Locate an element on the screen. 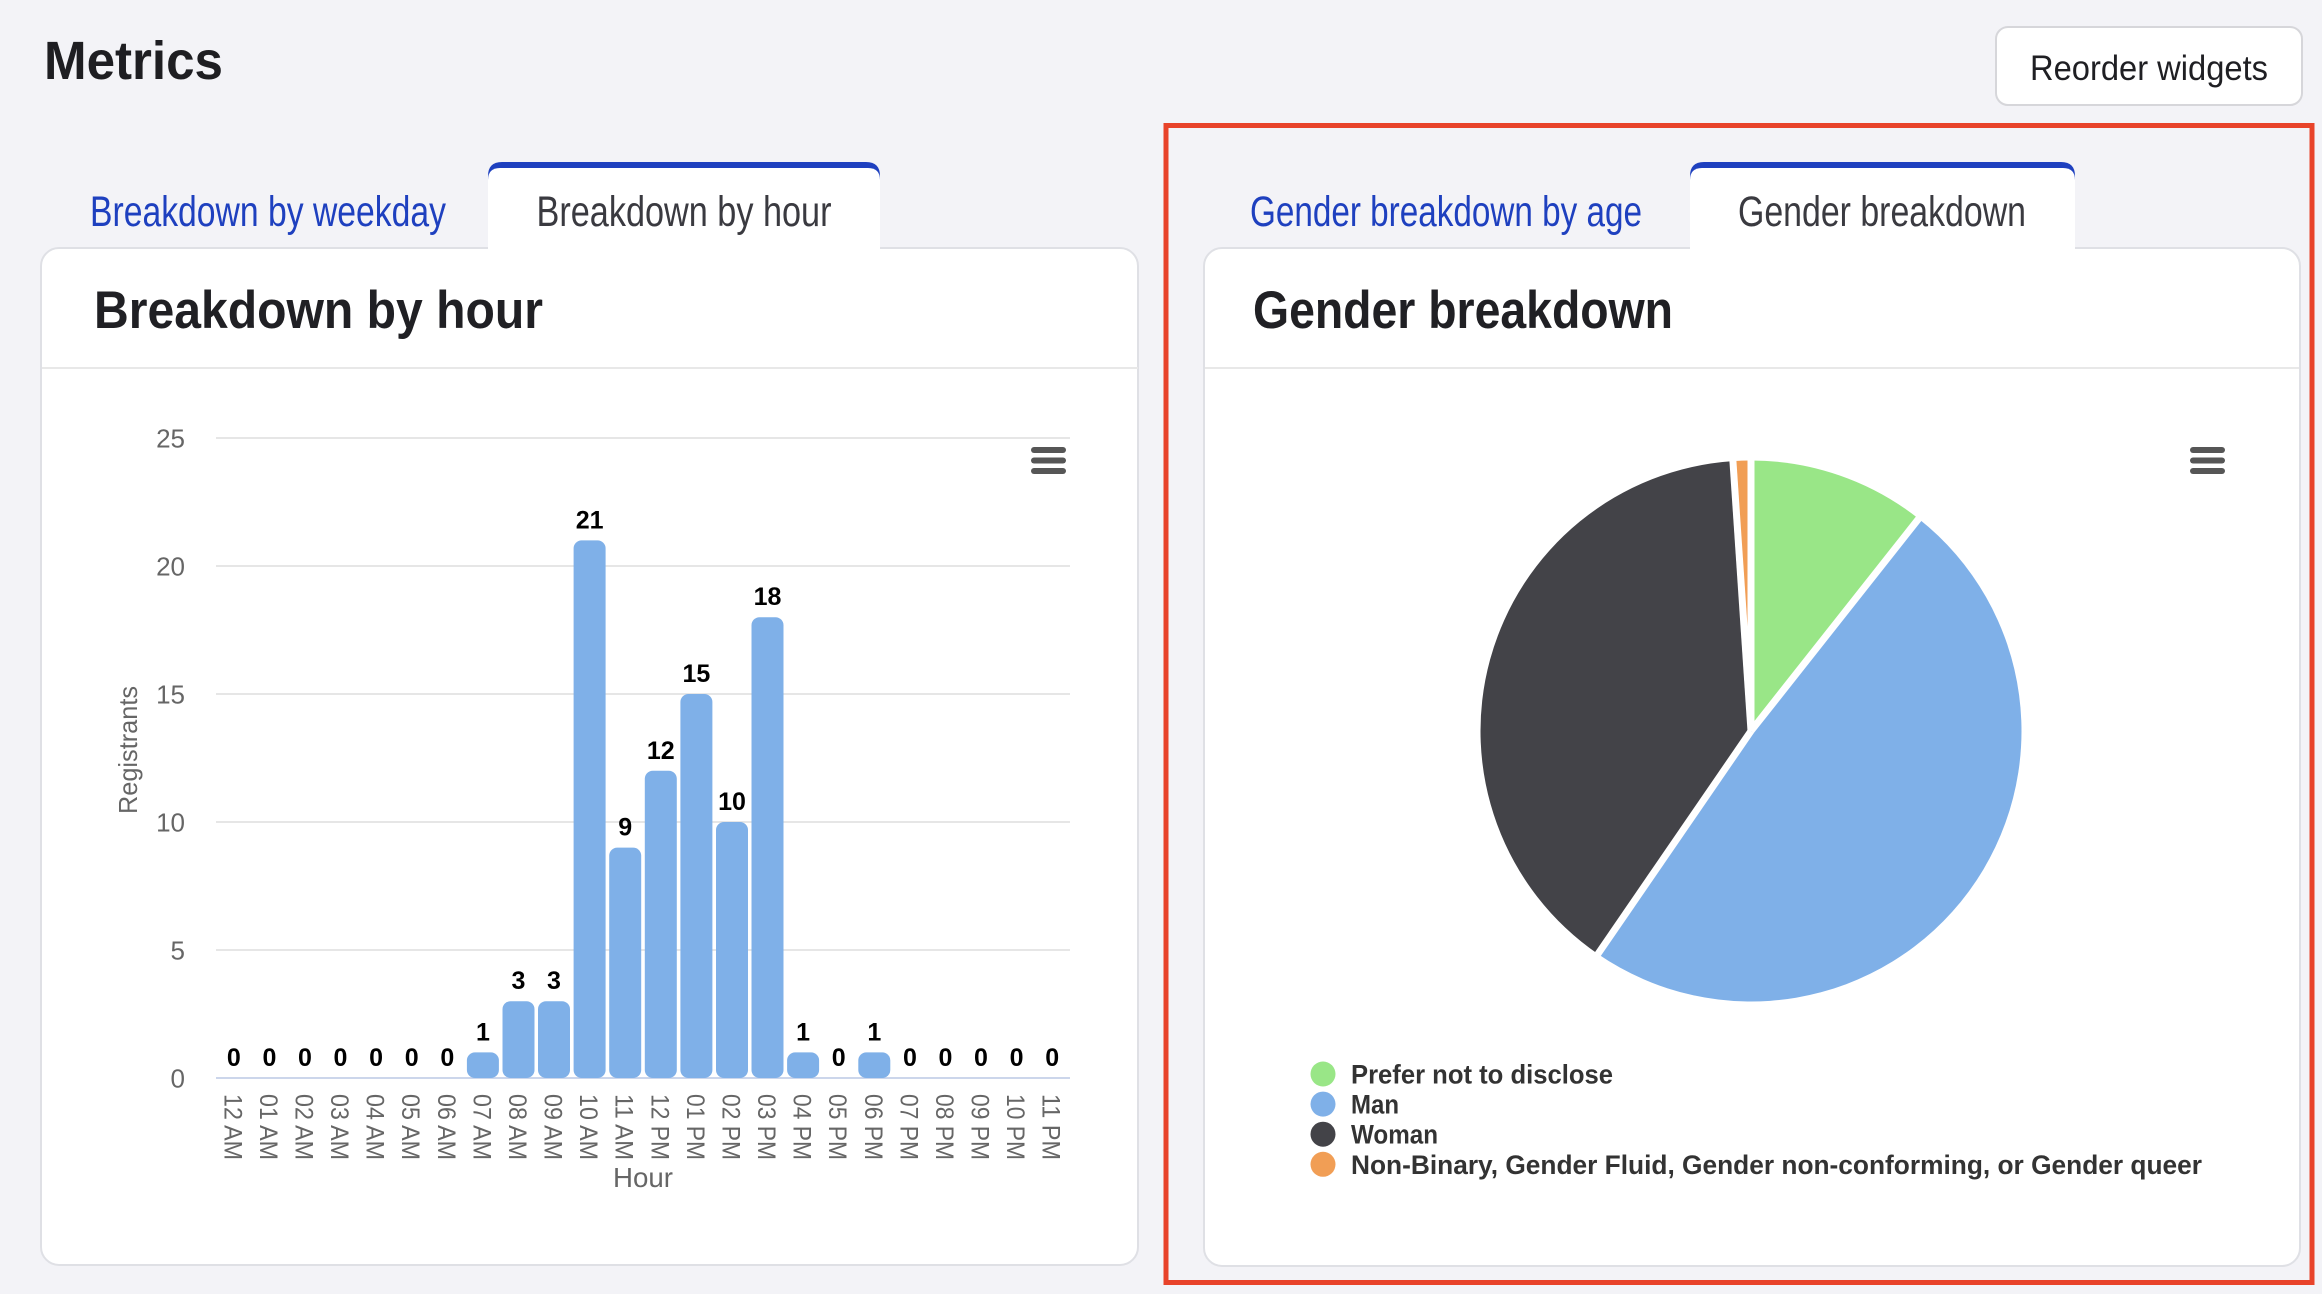 The image size is (2322, 1294). svg-text: 08 PM is located at coordinates (944, 1127).